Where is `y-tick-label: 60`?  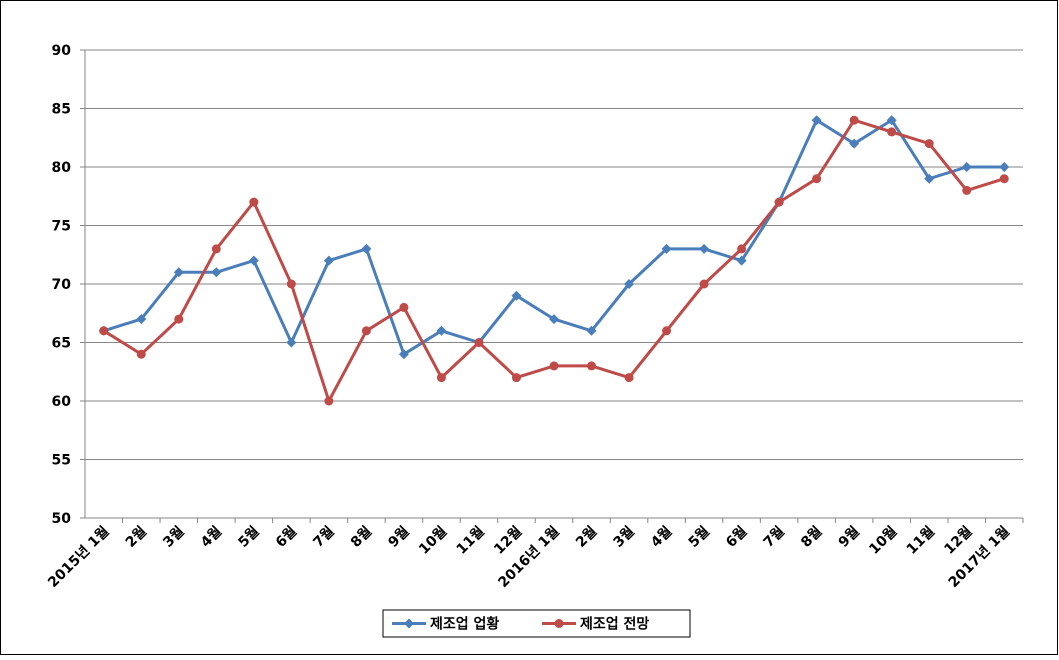 y-tick-label: 60 is located at coordinates (62, 402).